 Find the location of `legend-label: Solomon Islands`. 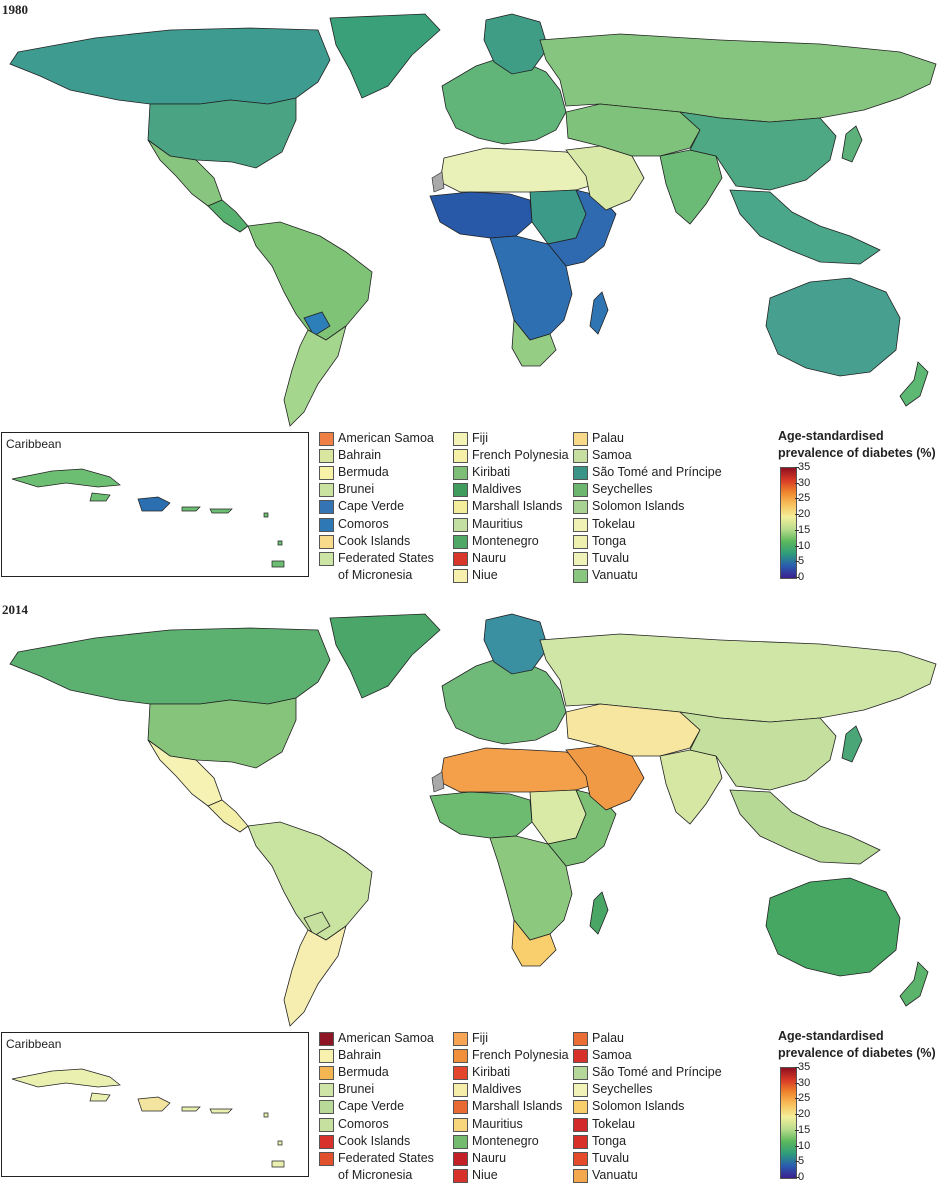

legend-label: Solomon Islands is located at coordinates (638, 1106).